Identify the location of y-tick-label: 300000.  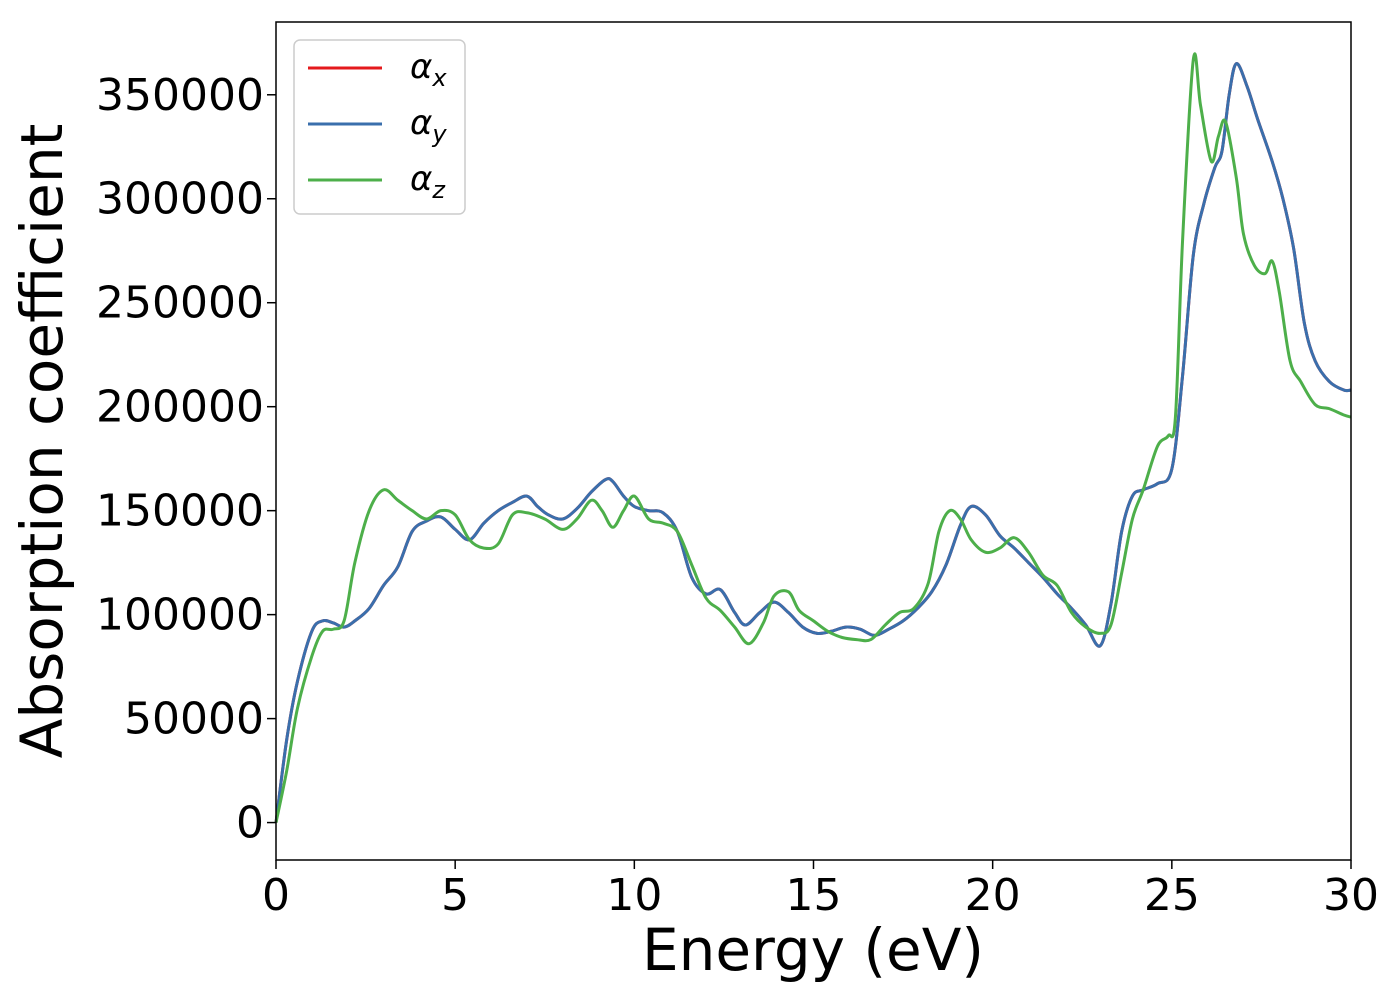
(180, 199).